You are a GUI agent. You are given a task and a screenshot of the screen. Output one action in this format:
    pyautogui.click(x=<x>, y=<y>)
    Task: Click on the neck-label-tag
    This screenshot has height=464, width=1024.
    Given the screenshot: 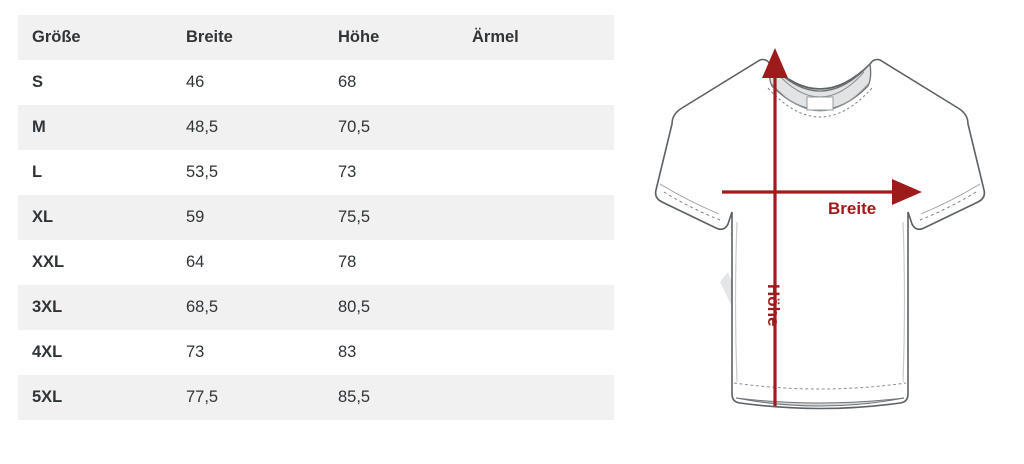 What is the action you would take?
    pyautogui.click(x=820, y=103)
    